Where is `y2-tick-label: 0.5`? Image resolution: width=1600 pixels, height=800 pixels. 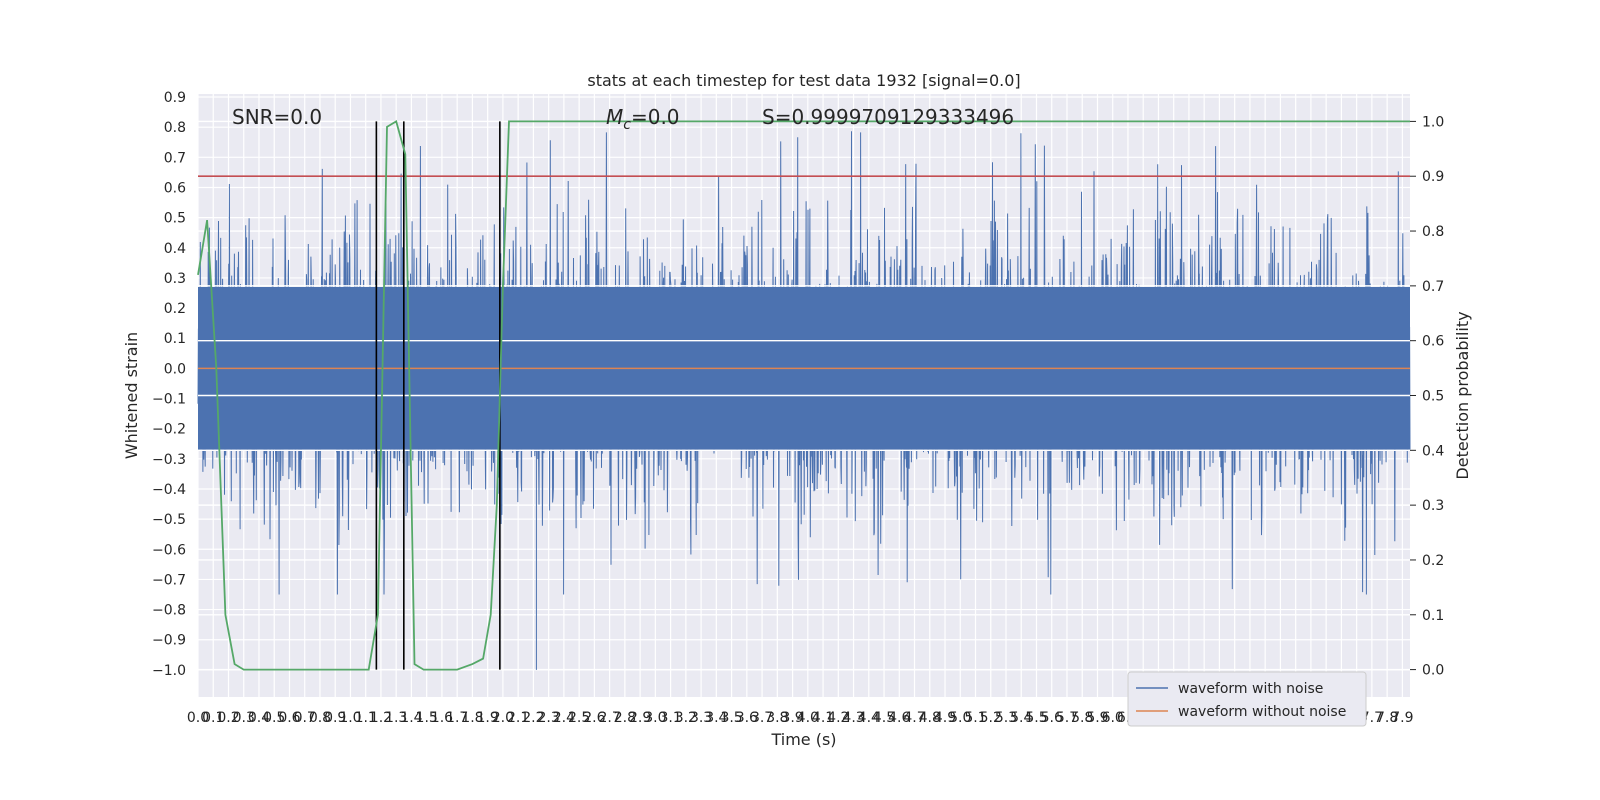
y2-tick-label: 0.5 is located at coordinates (1433, 397).